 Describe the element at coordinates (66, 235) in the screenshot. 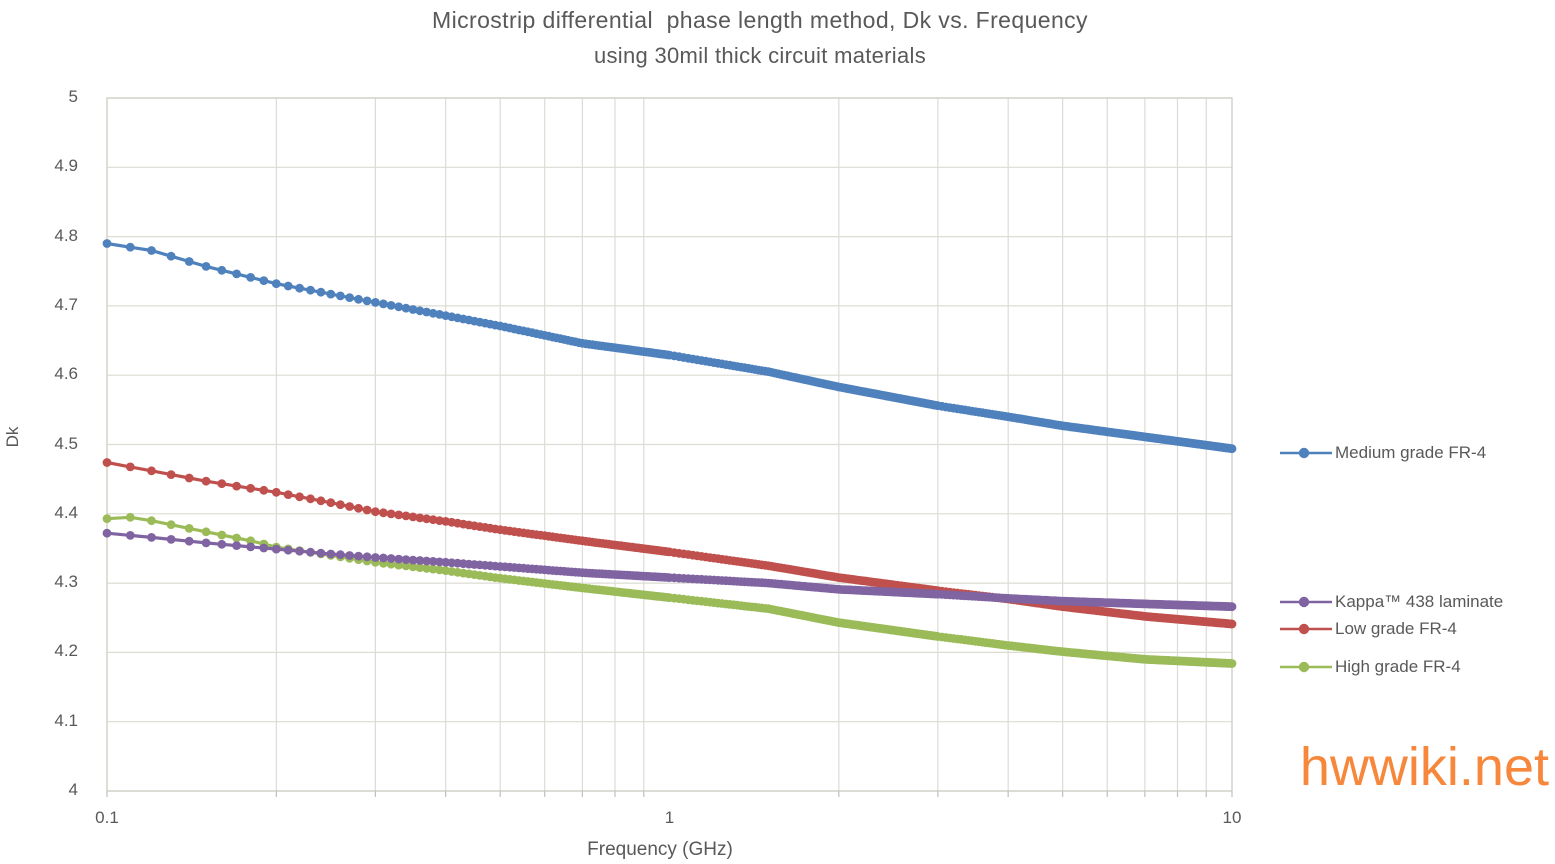

I see `y-tick-label: 4.8` at that location.